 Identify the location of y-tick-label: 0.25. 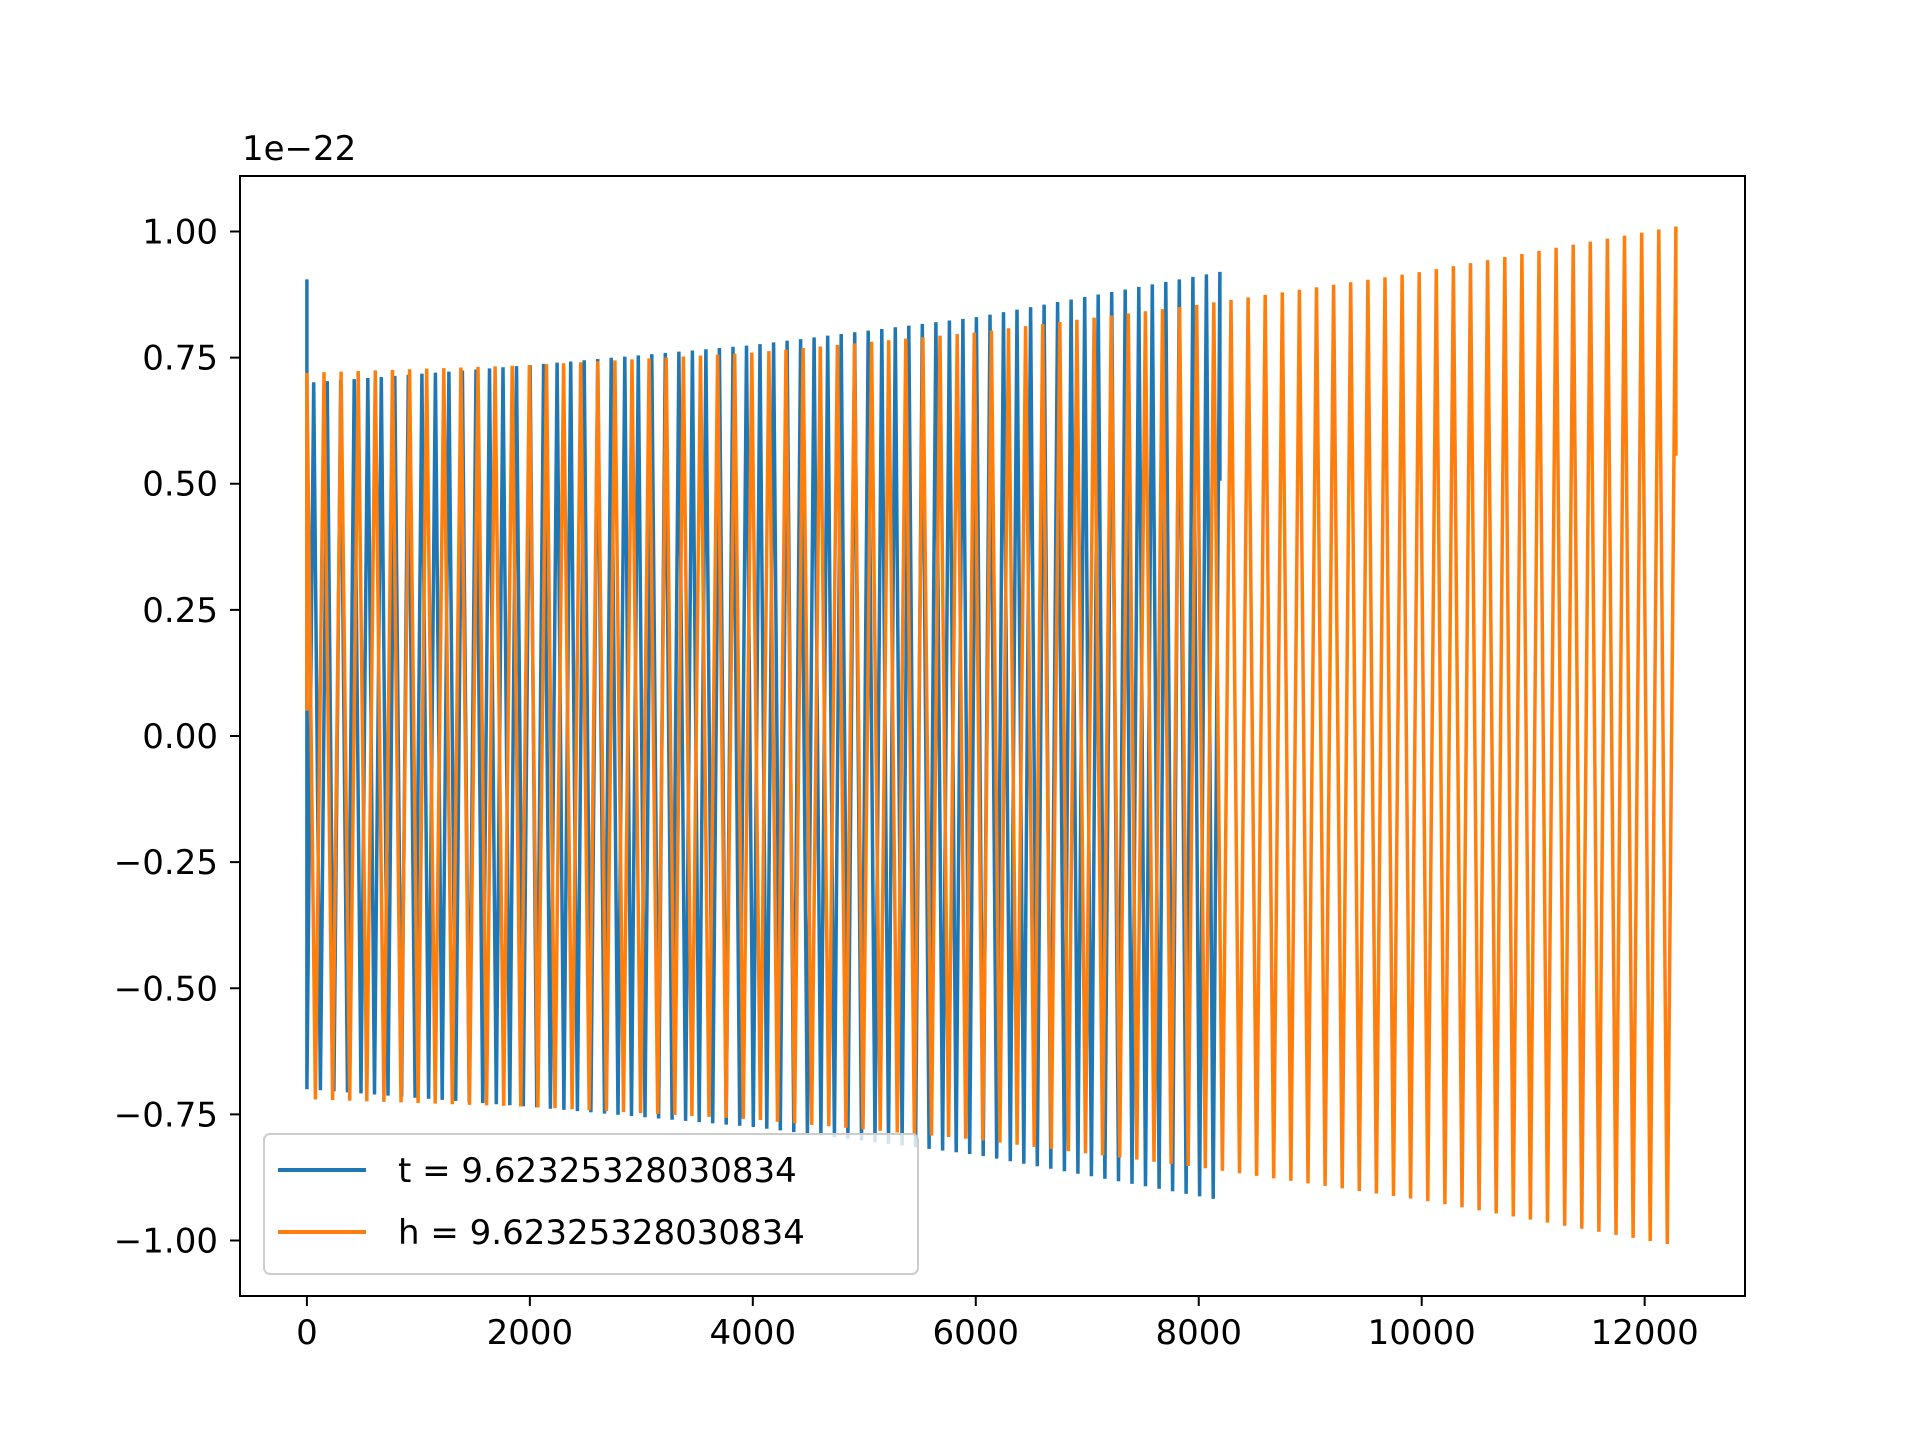
(180, 611).